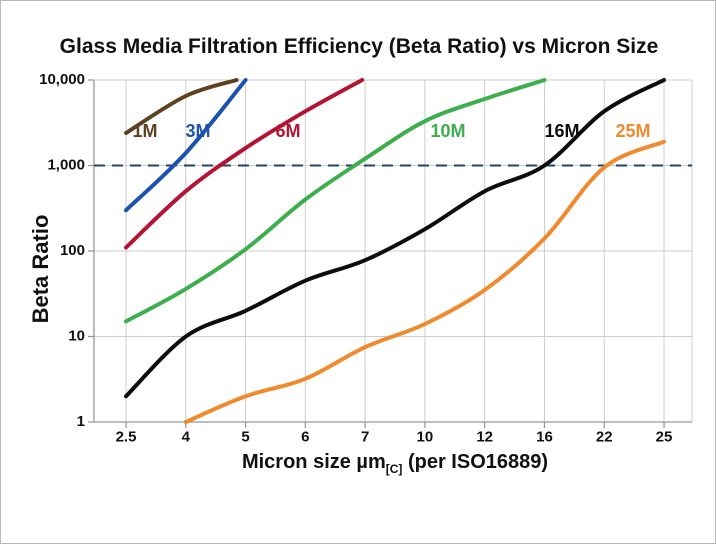 The image size is (716, 544). Describe the element at coordinates (72, 250) in the screenshot. I see `y-tick-label-100: 100` at that location.